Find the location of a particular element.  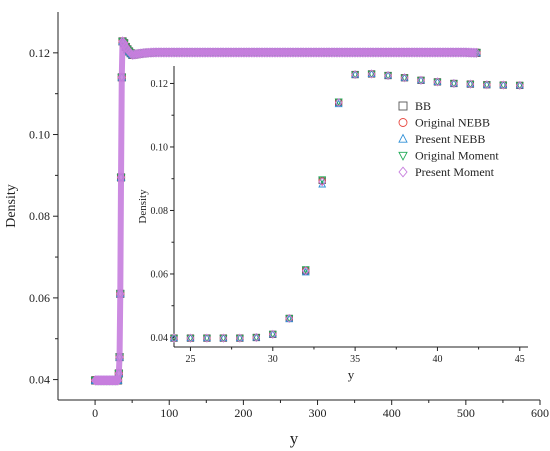

inset-y-tick-label: 0.04 is located at coordinates (160, 338).